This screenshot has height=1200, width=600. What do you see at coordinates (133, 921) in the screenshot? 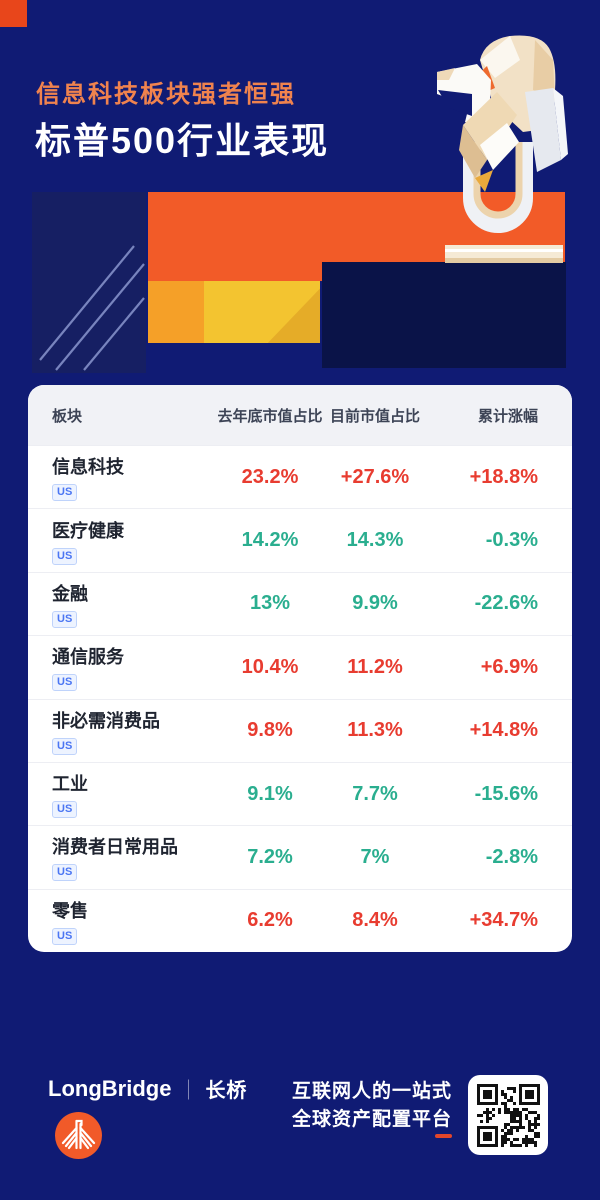
I see `sector-cell: 零售 US` at bounding box center [133, 921].